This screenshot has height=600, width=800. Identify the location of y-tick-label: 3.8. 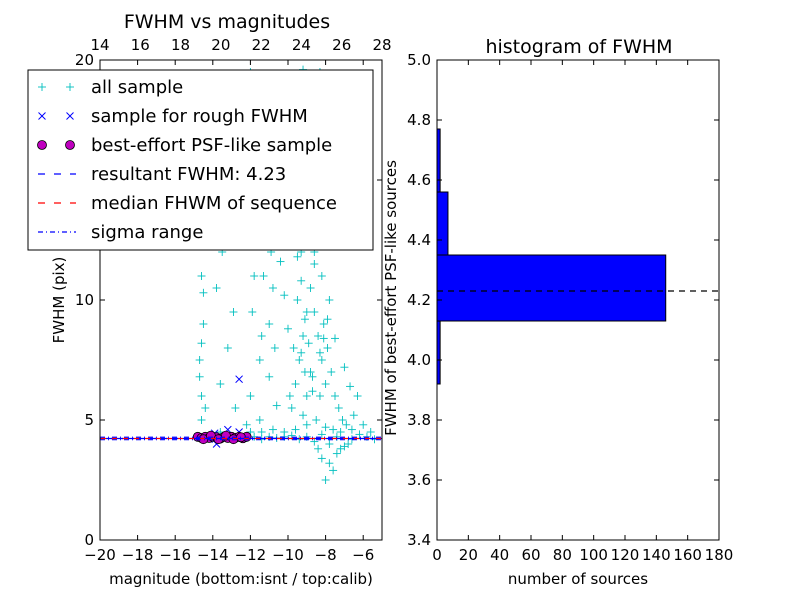
(419, 420).